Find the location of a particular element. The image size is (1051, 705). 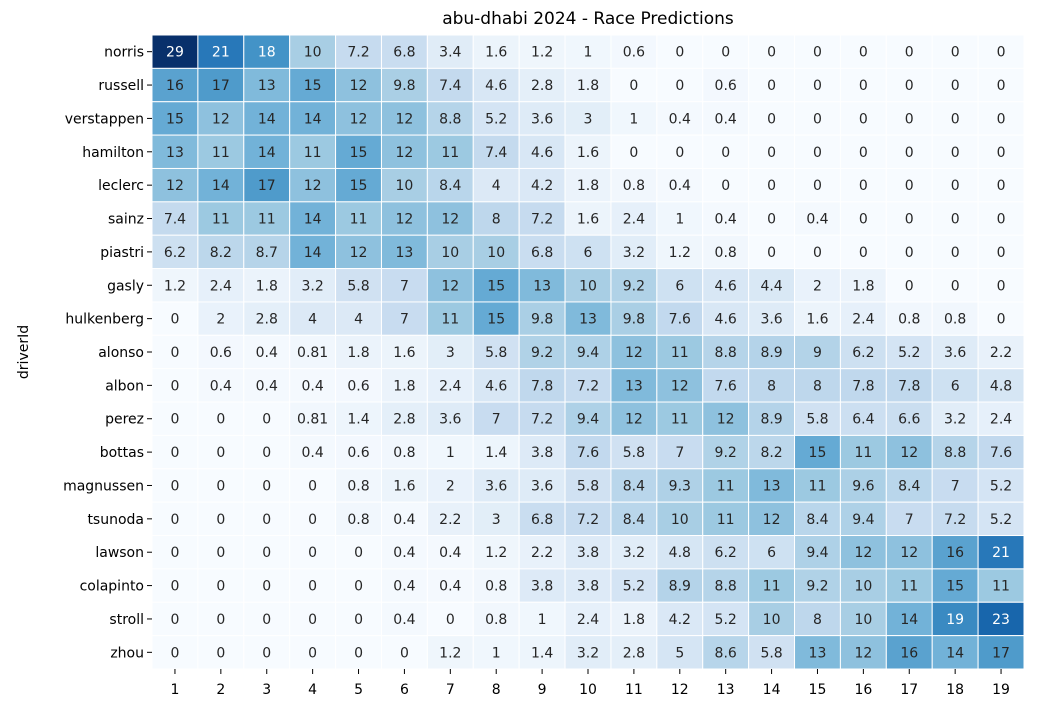

y-tick-label: piastri is located at coordinates (122, 253).